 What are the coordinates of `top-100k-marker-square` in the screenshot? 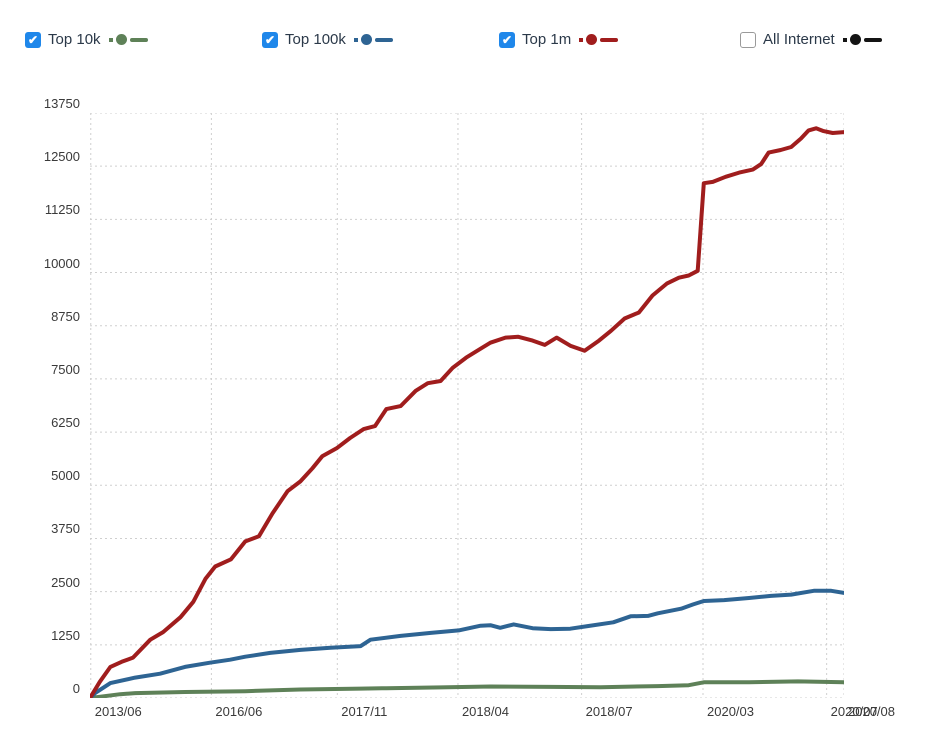 It's located at (355, 39).